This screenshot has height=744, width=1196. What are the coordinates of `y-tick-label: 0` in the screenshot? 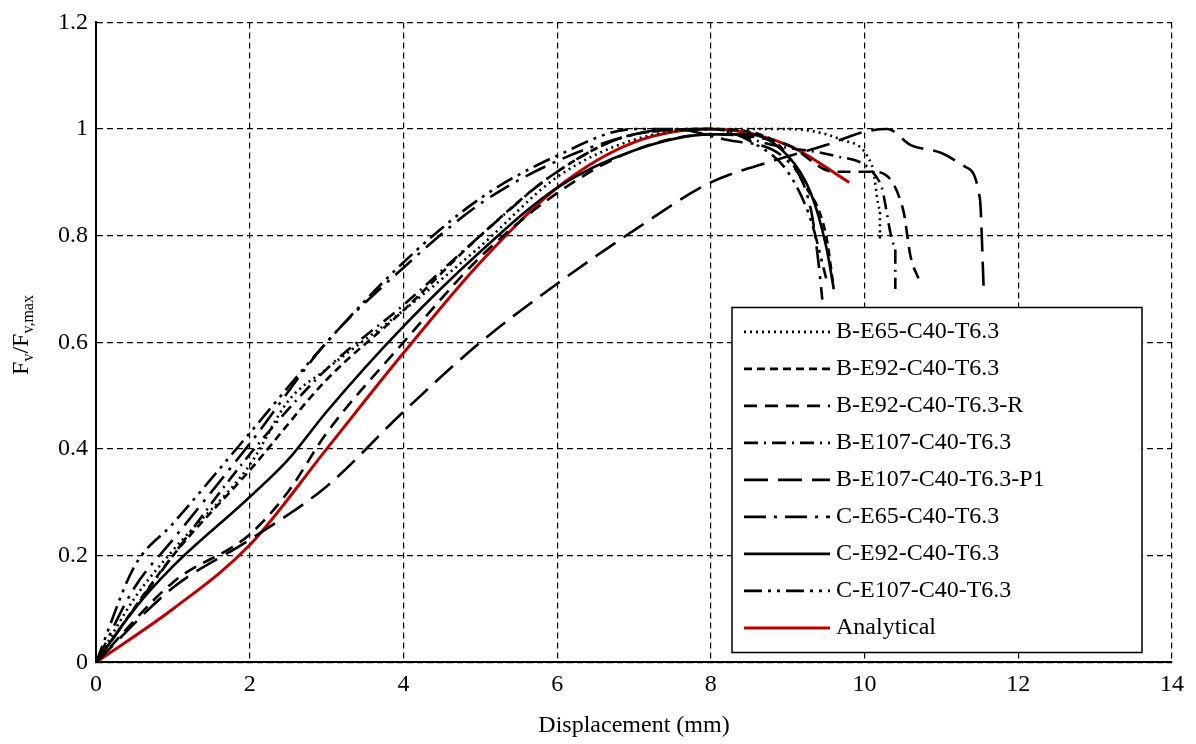 It's located at (82, 660).